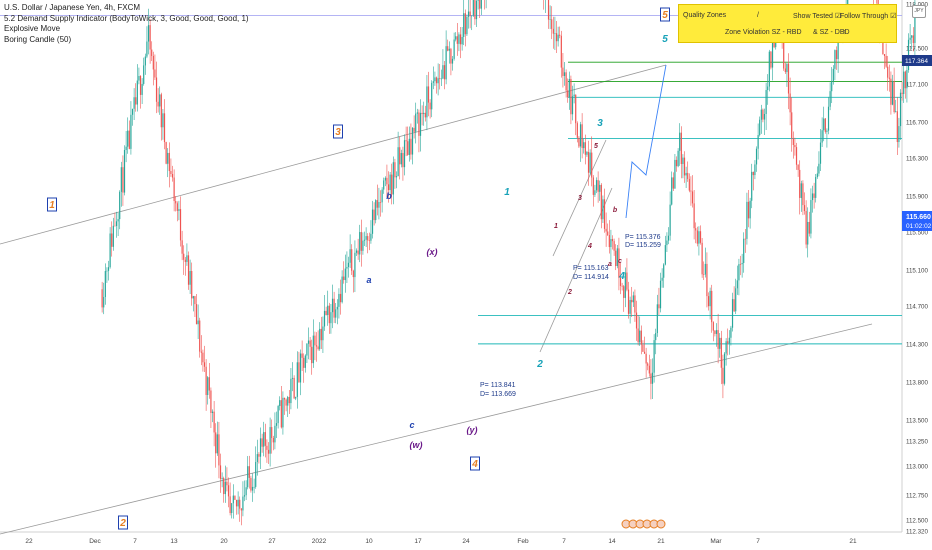 This screenshot has width=932, height=550. What do you see at coordinates (716, 541) in the screenshot?
I see `x-tick-label: Mar` at bounding box center [716, 541].